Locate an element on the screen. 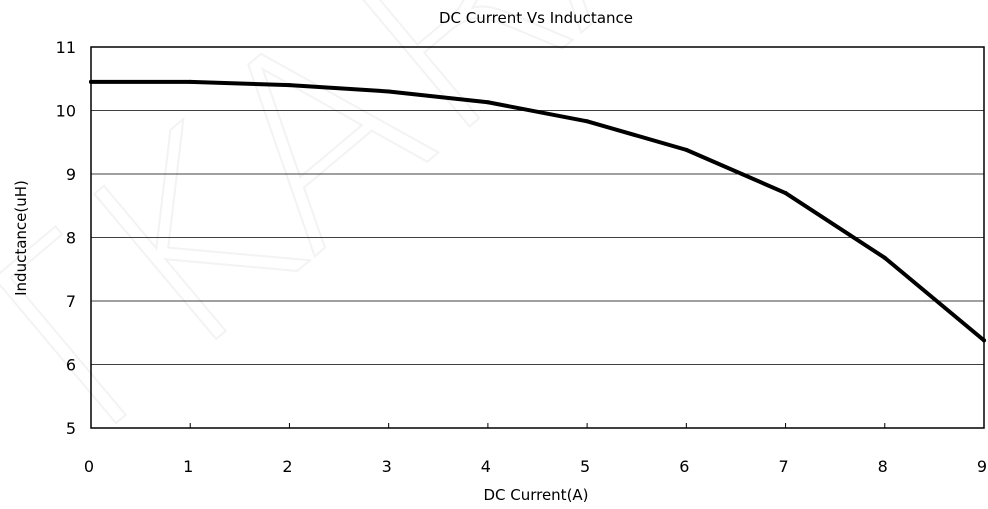 Image resolution: width=988 pixels, height=509 pixels. y-tick-label: 5 is located at coordinates (71, 428).